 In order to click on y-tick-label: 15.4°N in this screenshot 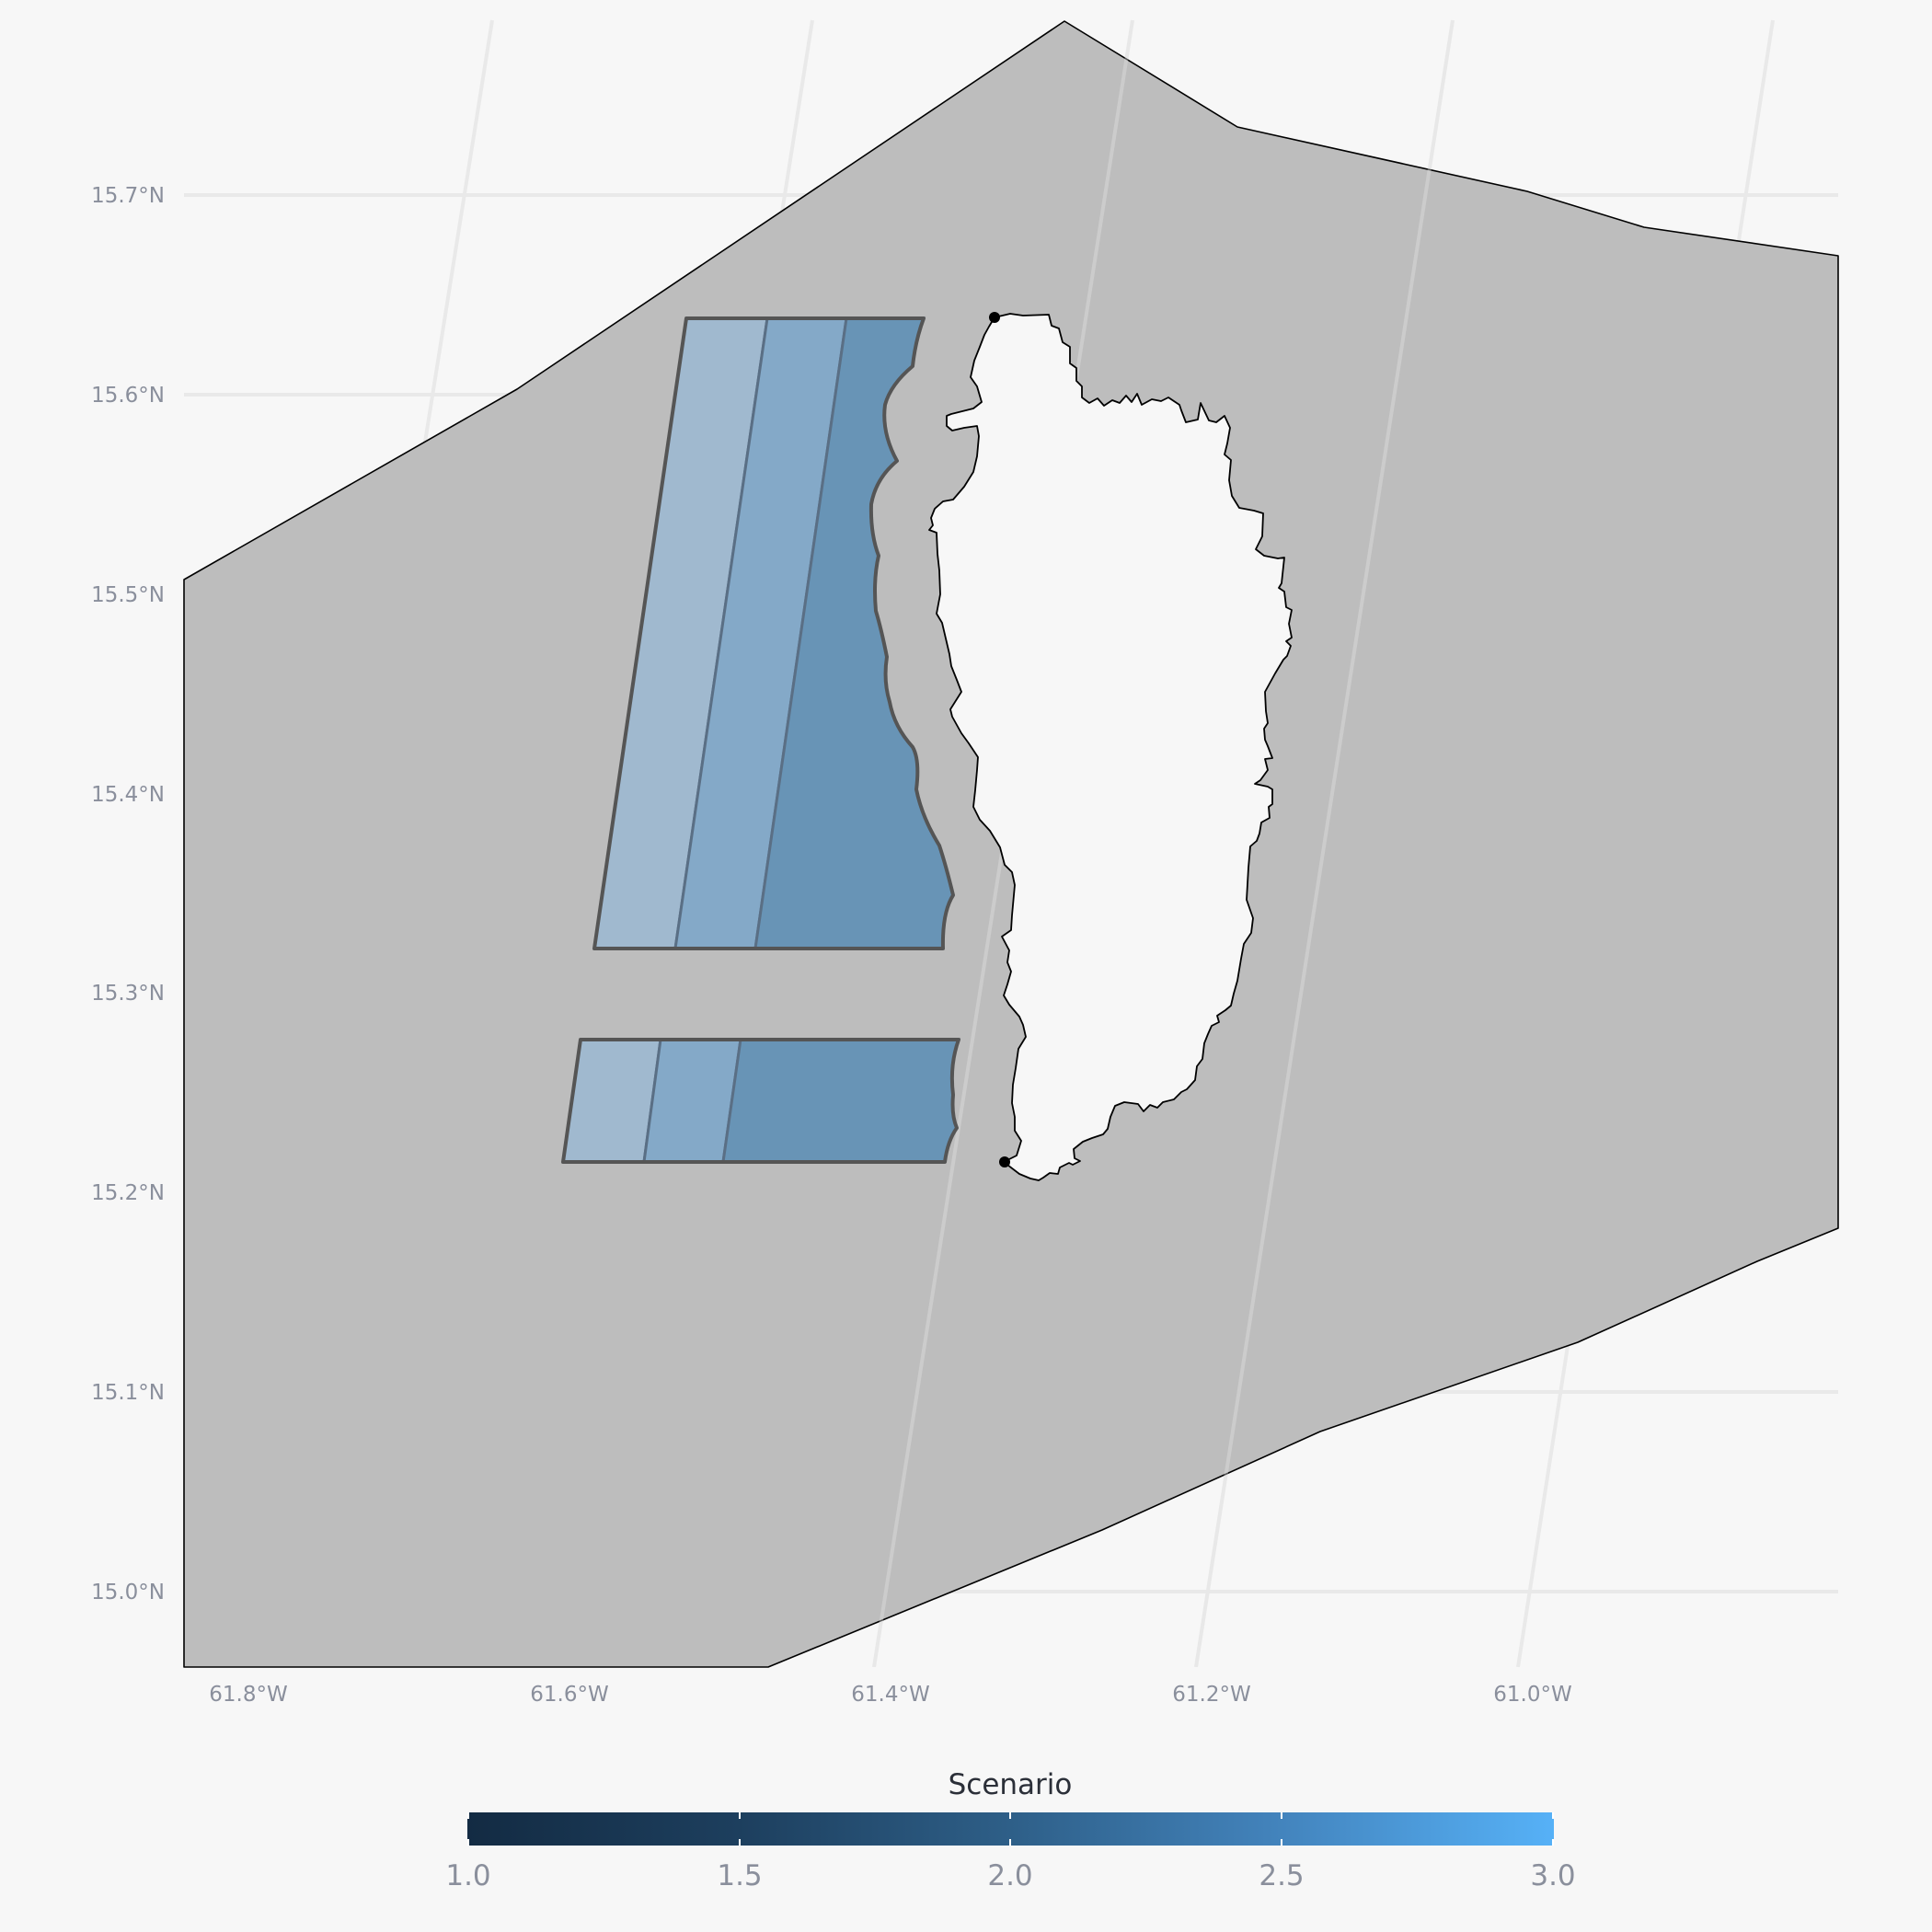, I will do `click(128, 795)`.